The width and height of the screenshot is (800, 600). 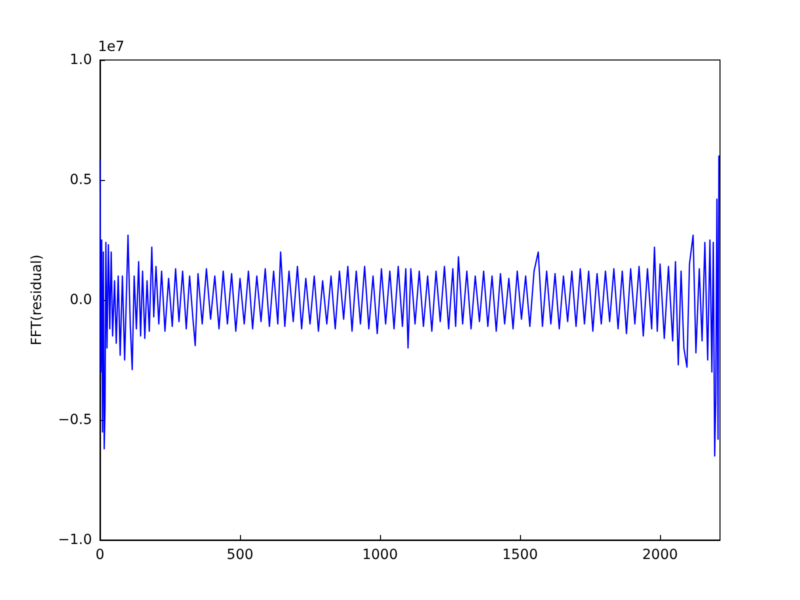 What do you see at coordinates (75, 420) in the screenshot?
I see `y-tick-label: −0.5` at bounding box center [75, 420].